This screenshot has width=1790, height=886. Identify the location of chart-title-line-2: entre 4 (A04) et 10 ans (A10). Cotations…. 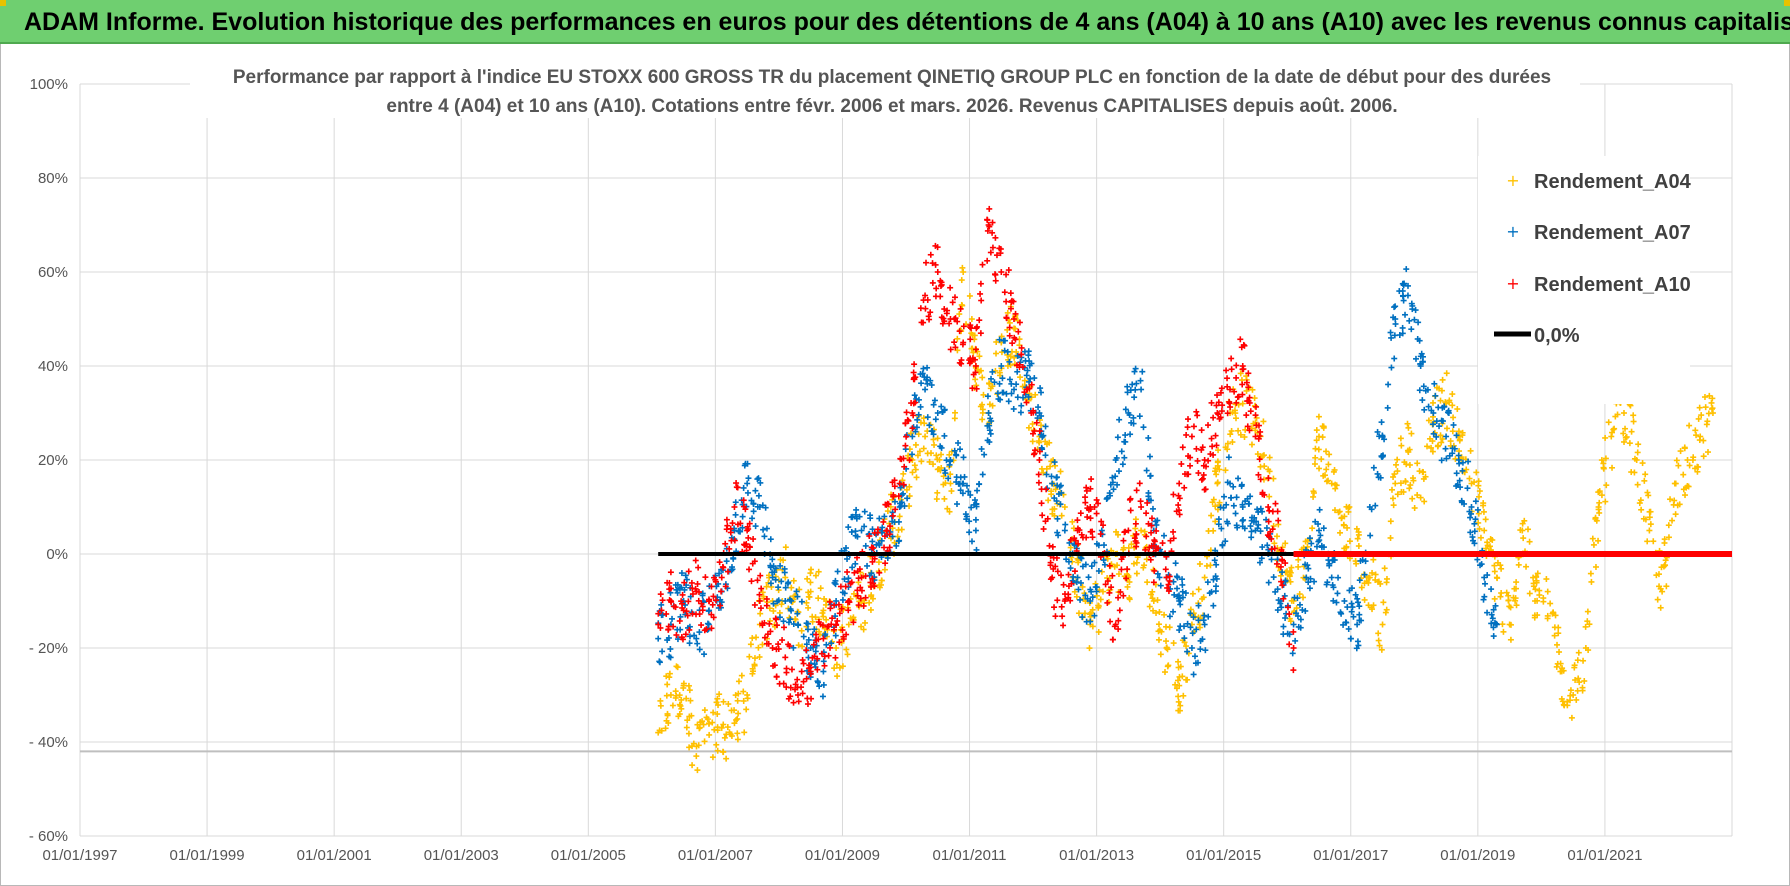
(891, 106).